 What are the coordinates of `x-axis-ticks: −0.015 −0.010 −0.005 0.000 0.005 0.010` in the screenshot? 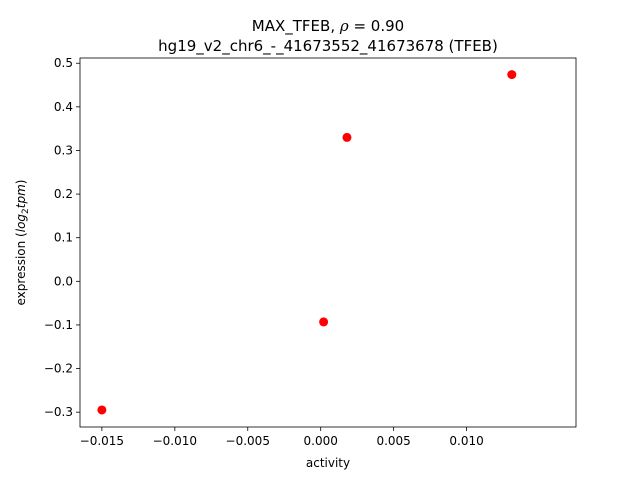 It's located at (282, 437).